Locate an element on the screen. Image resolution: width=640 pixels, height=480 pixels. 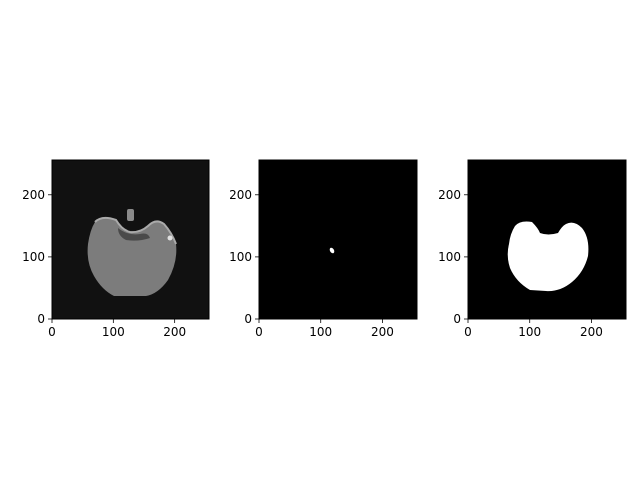
axes-brain-mask: 00 100 100 200 200 is located at coordinates (532, 249).